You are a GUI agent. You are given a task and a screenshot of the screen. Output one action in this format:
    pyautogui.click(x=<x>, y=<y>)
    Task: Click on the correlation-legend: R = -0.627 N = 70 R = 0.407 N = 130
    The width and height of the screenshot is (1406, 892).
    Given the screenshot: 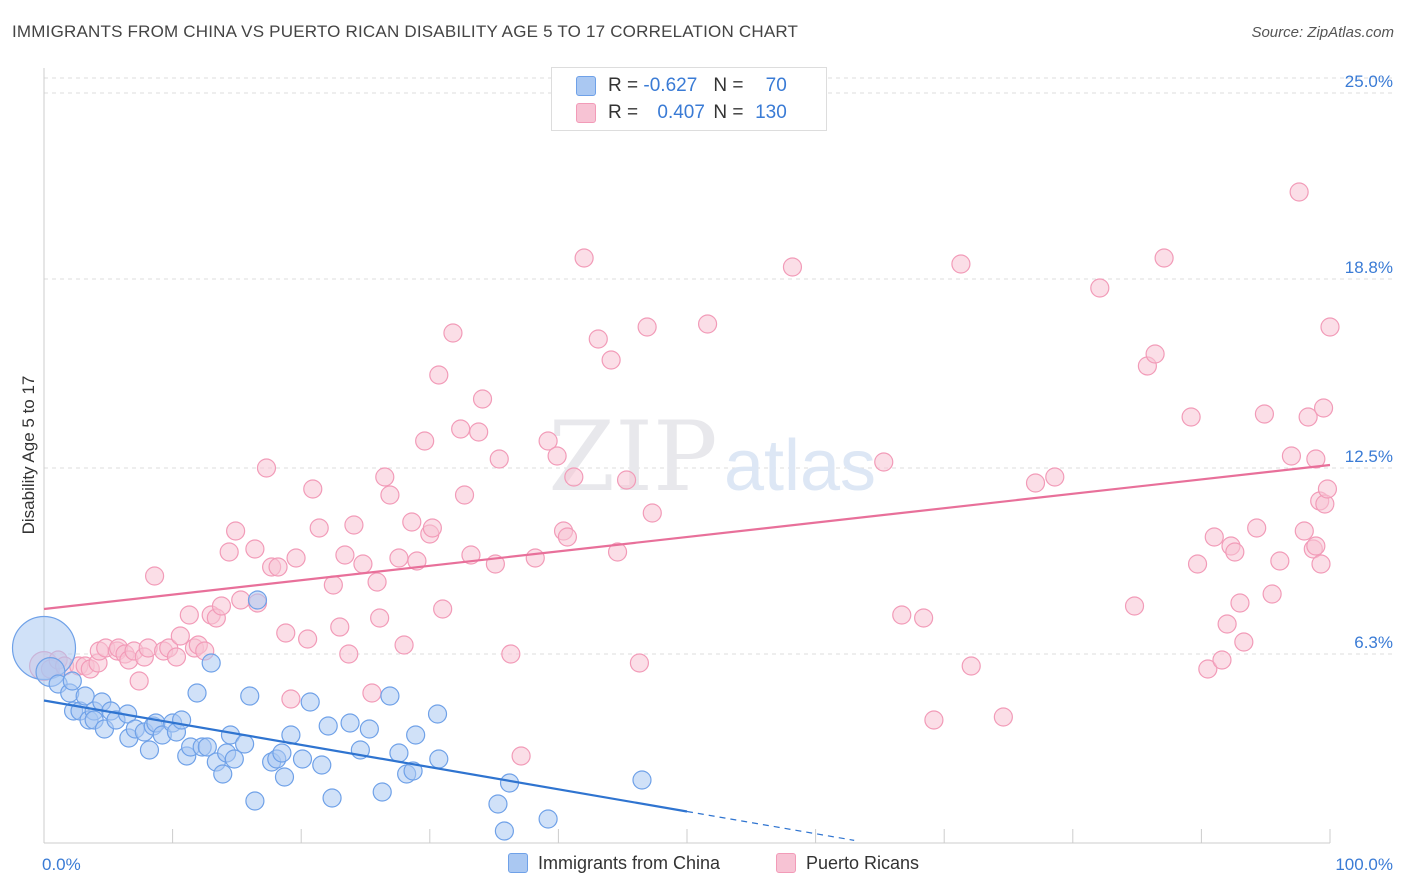 What is the action you would take?
    pyautogui.click(x=689, y=99)
    